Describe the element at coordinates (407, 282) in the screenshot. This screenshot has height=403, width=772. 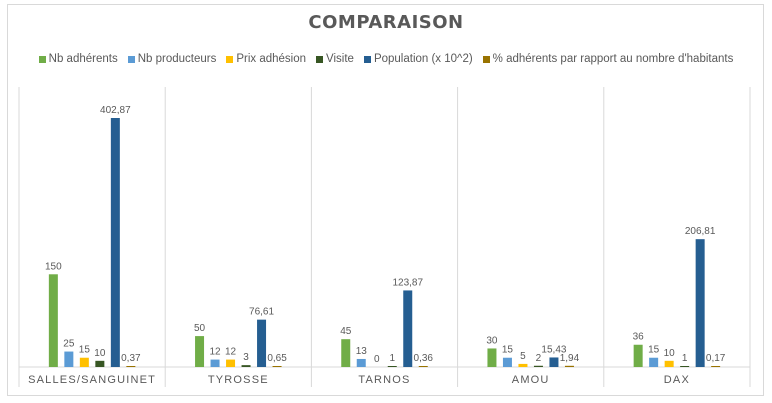
I see `data-label: 123,87` at that location.